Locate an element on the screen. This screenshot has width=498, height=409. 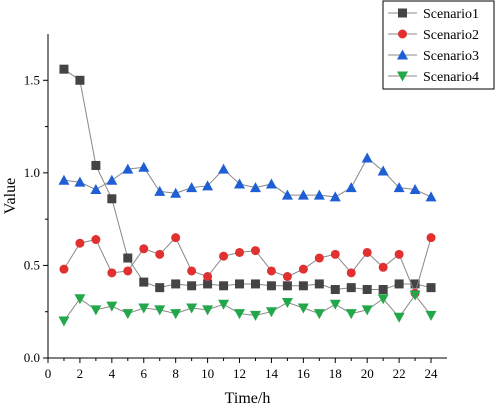
x-tick-label: 6 is located at coordinates (144, 373).